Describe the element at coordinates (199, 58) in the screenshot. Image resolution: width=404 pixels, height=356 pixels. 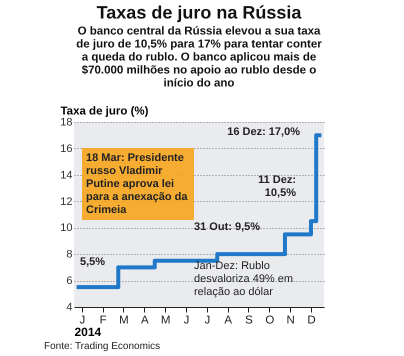
I see `chart-subtitle: O banco central da Rússia elevou a sua taxa de juro de 10,5% para 17% para tentar conter a queda do rublo. O banco aplicou mais de $70.000 milhões no apoio ao rublo desde o início do ano` at that location.